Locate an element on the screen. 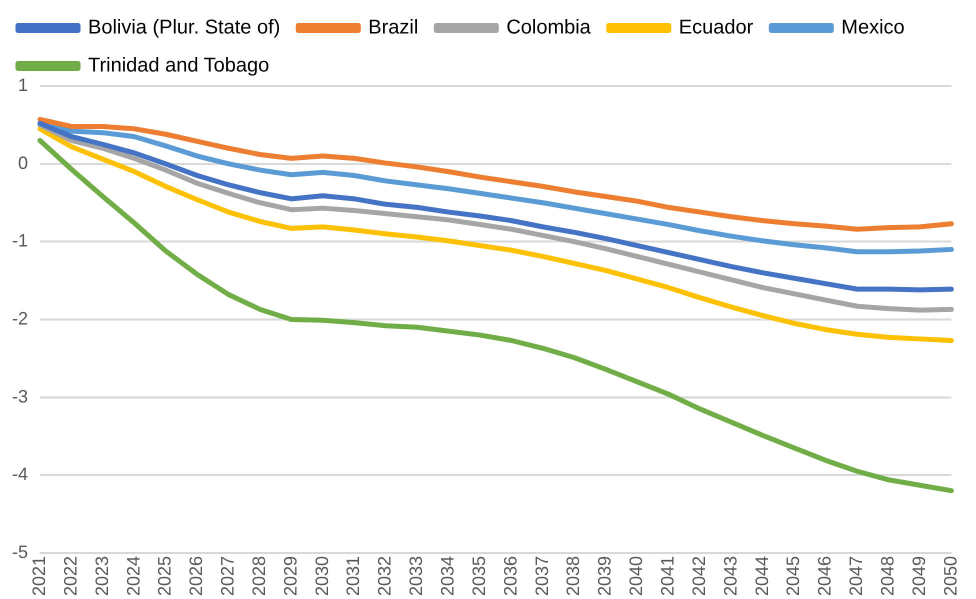  x-tick-label: 2032 is located at coordinates (384, 576).